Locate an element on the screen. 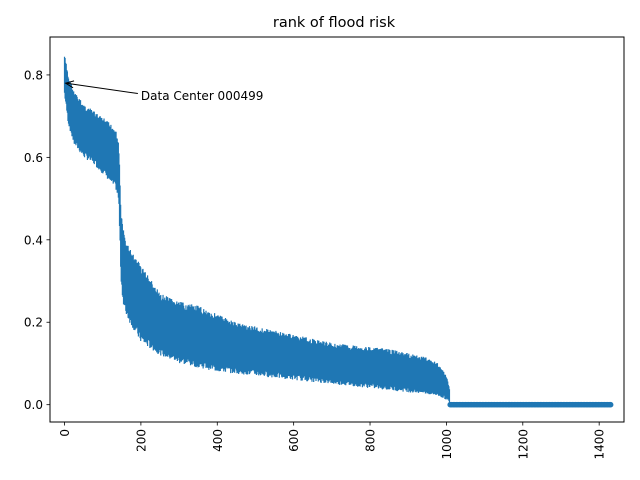  x-tick-label: 1000 is located at coordinates (447, 444).